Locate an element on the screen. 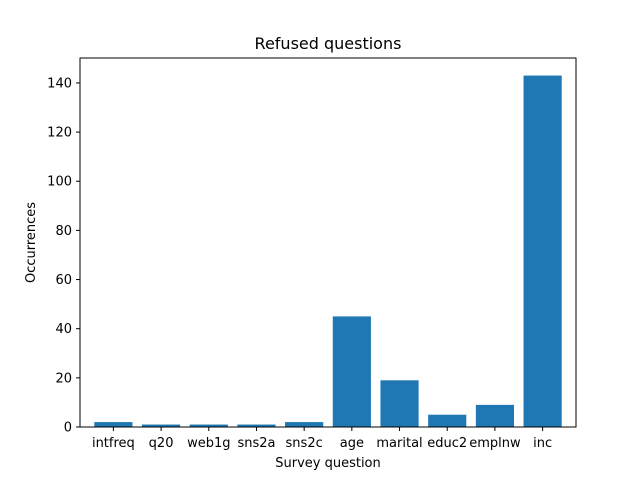 The height and width of the screenshot is (484, 640). x-tick-label: inc is located at coordinates (542, 443).